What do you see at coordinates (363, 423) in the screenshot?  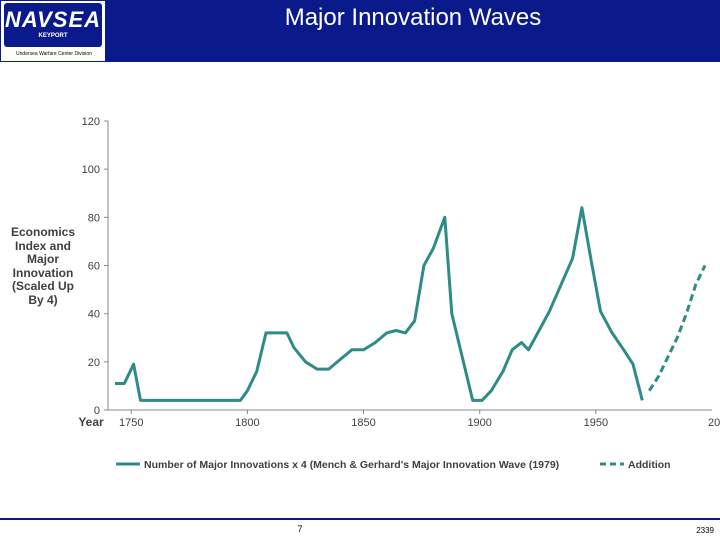 I see `x-tick-label: 1850` at bounding box center [363, 423].